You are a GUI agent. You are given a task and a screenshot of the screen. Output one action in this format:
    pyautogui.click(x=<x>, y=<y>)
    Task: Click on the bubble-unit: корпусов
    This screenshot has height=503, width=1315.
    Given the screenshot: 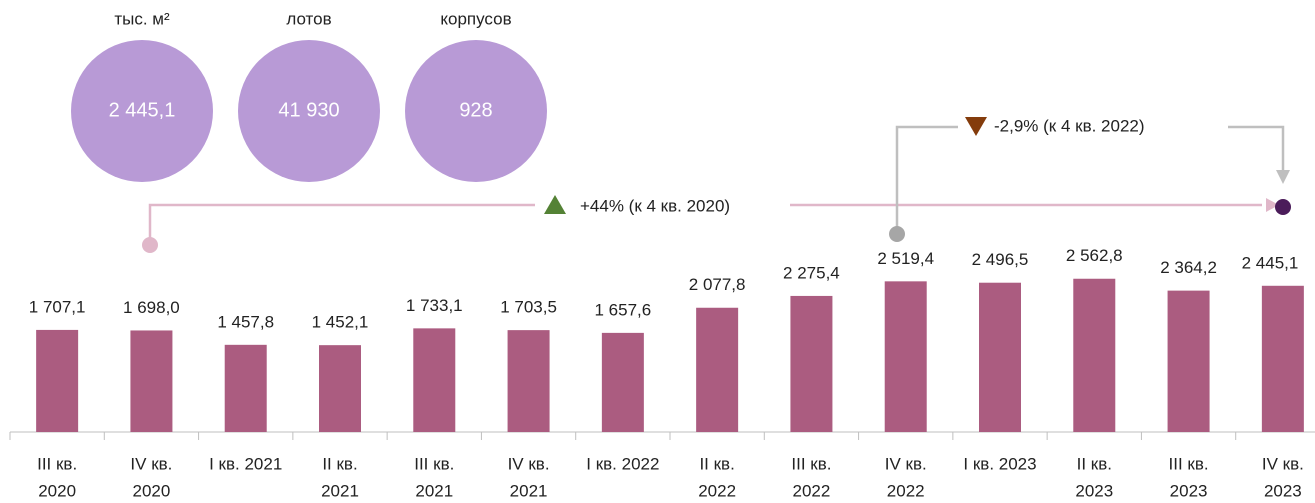 What is the action you would take?
    pyautogui.click(x=475, y=18)
    